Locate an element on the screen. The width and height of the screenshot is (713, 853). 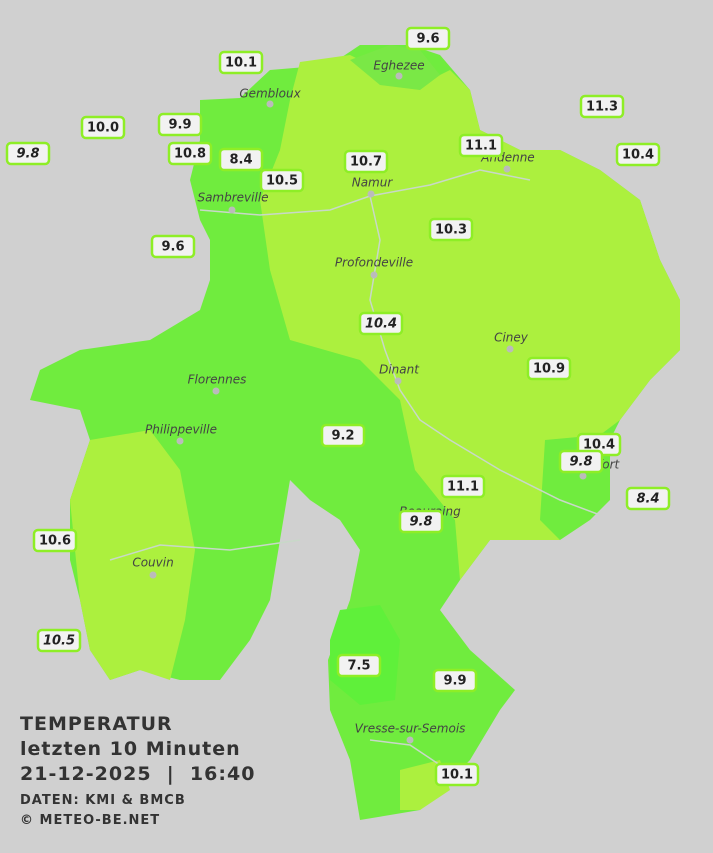
station-value: 10.7 is located at coordinates (366, 162).